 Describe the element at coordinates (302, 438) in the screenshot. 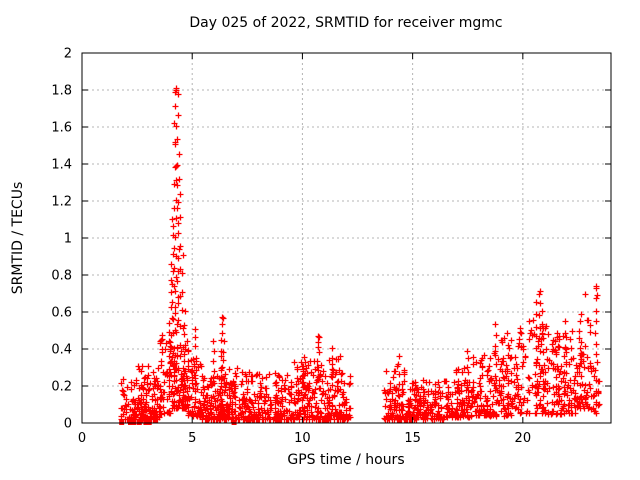

I see `x-tick-label: 10` at that location.